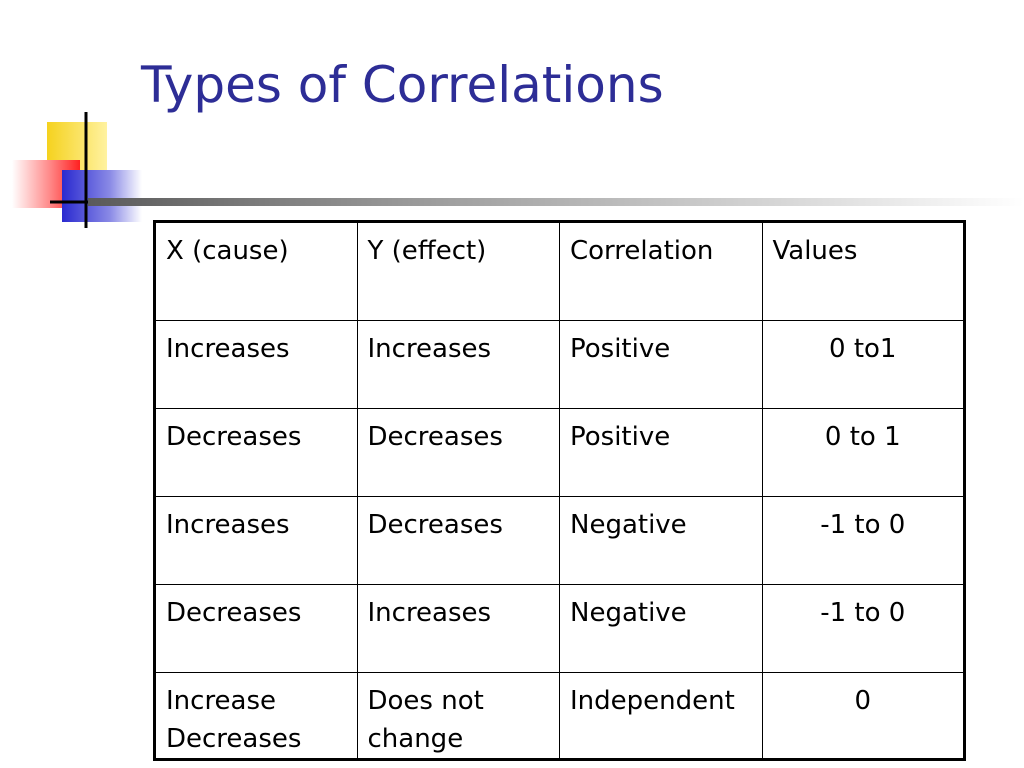 The image size is (1024, 768). What do you see at coordinates (425, 701) in the screenshot?
I see `cell-y-line1: Does not` at bounding box center [425, 701].